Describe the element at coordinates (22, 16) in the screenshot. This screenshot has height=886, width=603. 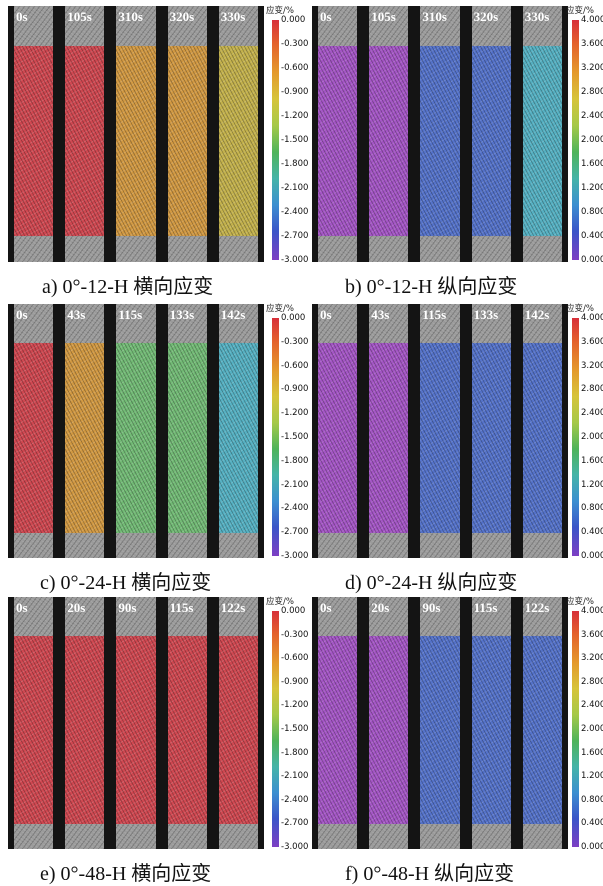
I see `time-label: 0s` at that location.